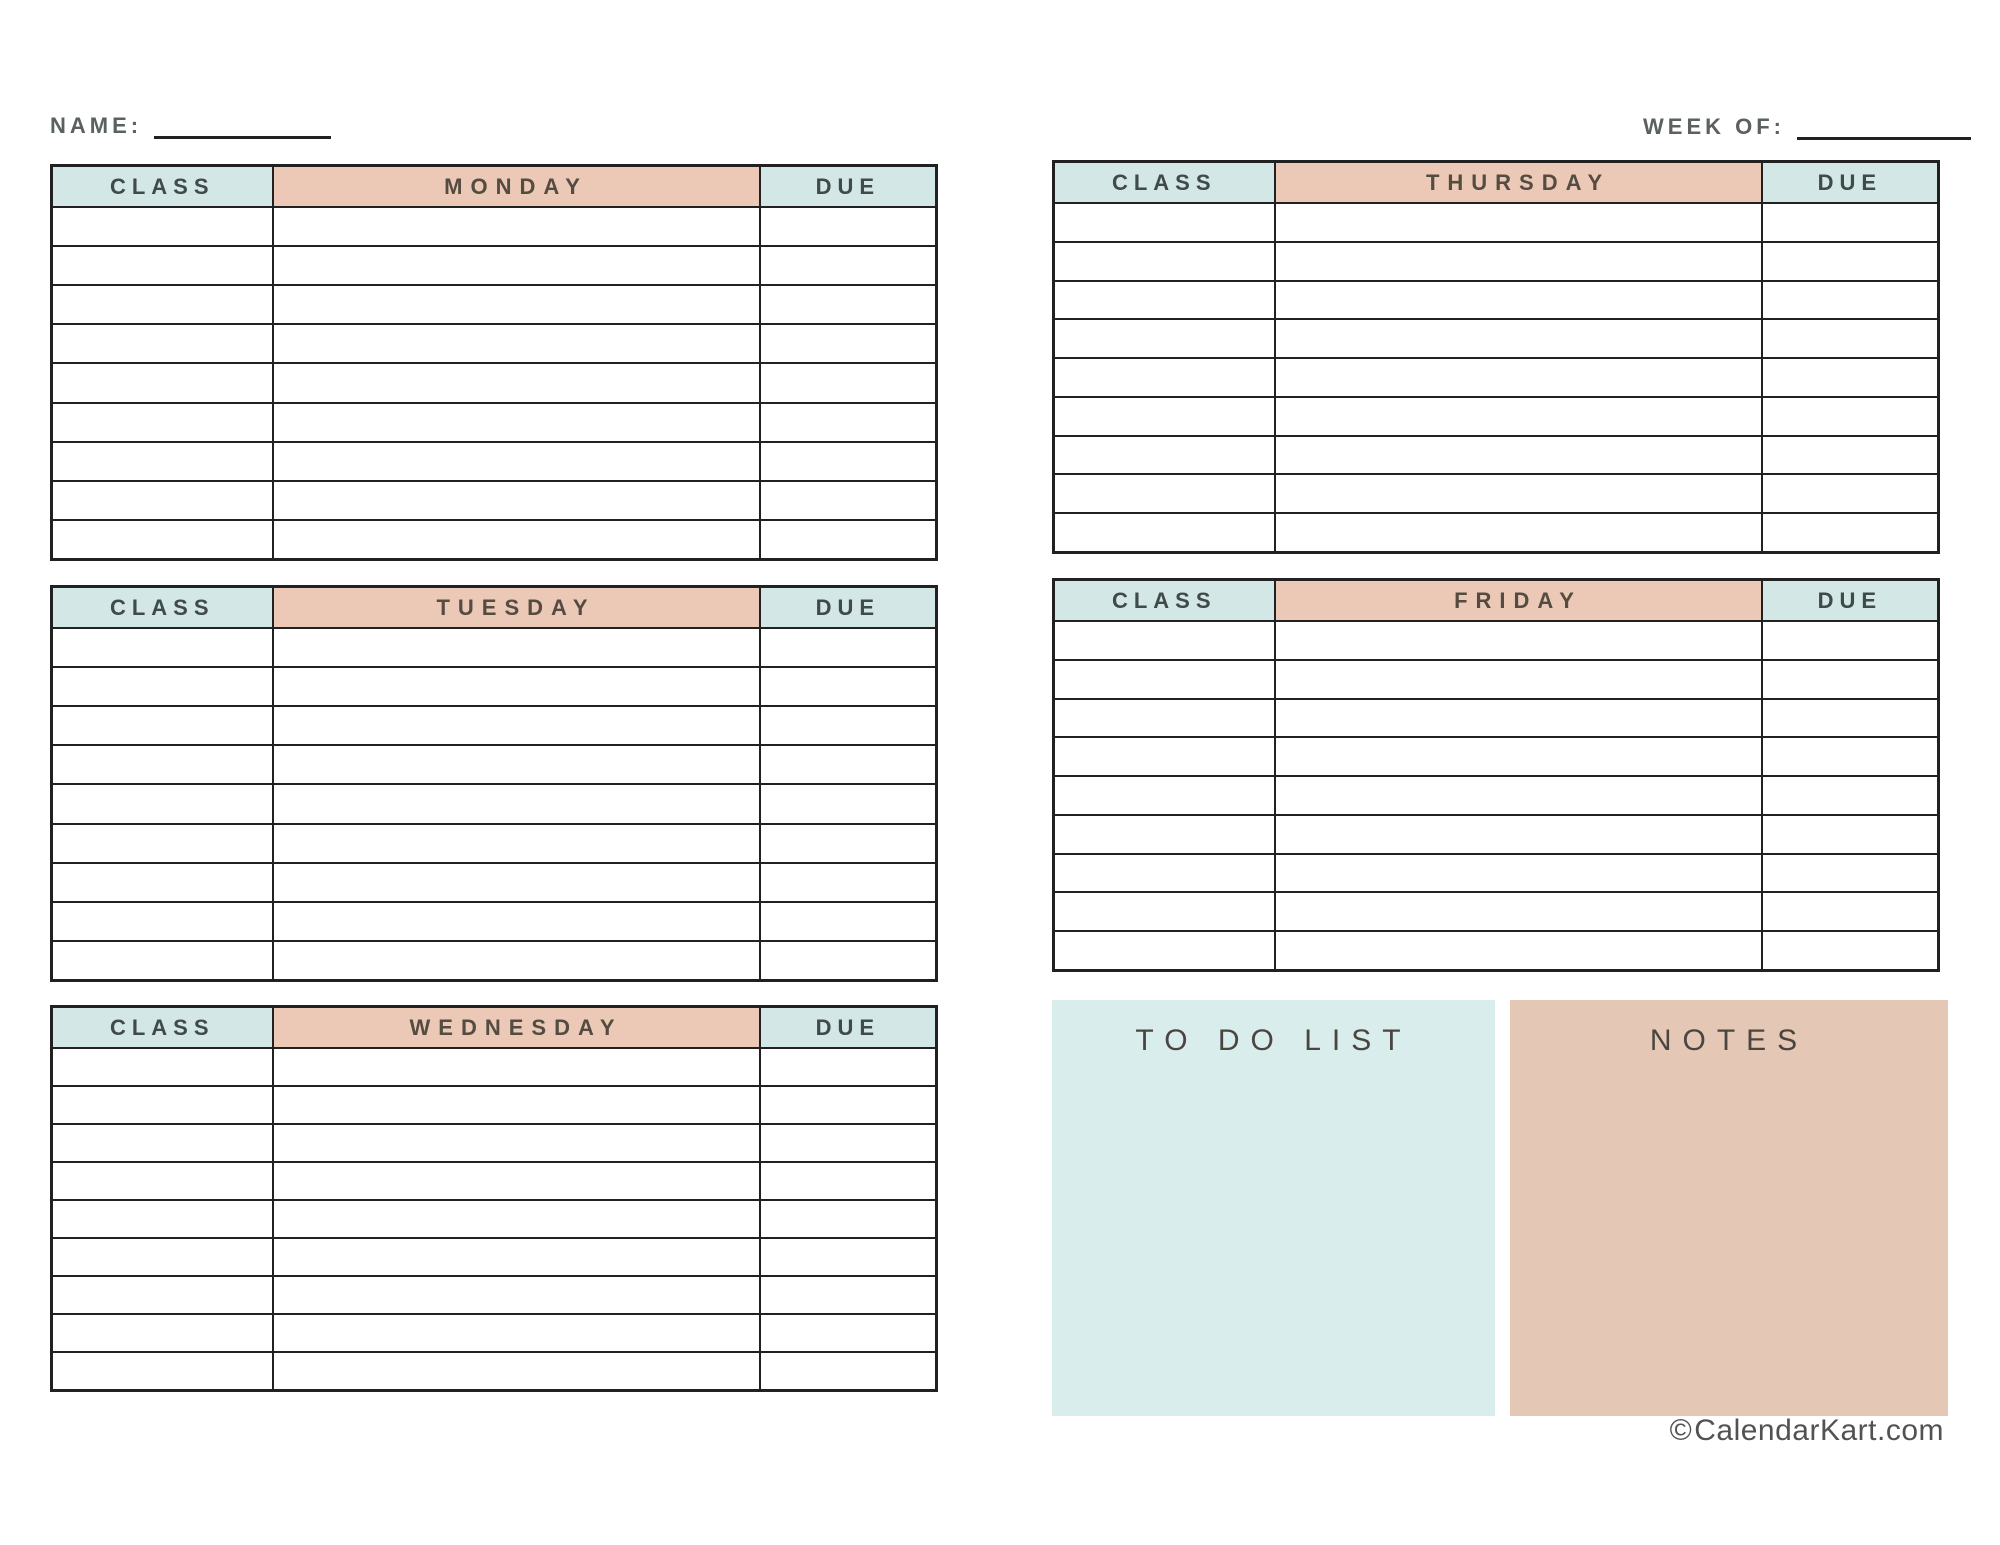 Image resolution: width=2000 pixels, height=1545 pixels. What do you see at coordinates (1273, 1236) in the screenshot?
I see `todo-list-writing-area` at bounding box center [1273, 1236].